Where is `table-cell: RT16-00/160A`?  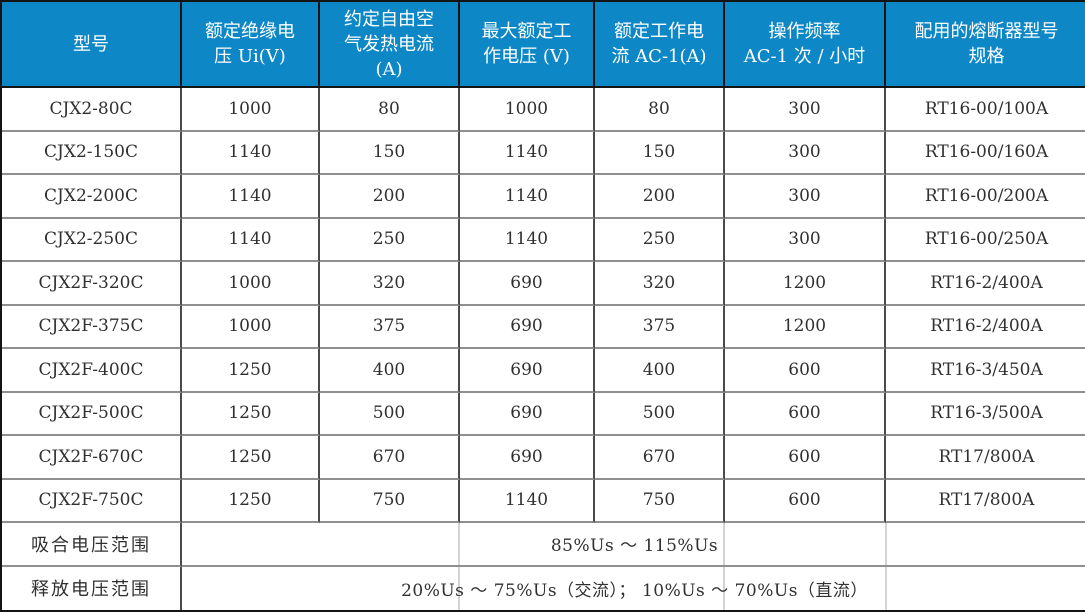
table-cell: RT16-00/160A is located at coordinates (985, 153).